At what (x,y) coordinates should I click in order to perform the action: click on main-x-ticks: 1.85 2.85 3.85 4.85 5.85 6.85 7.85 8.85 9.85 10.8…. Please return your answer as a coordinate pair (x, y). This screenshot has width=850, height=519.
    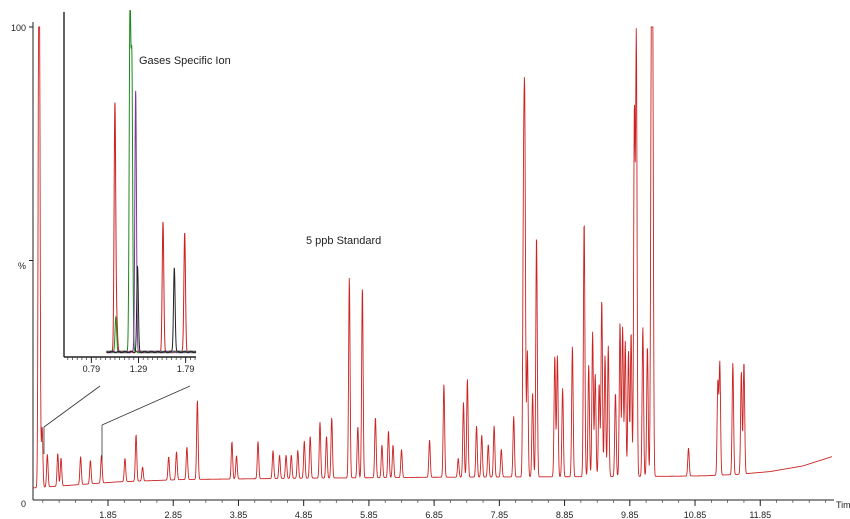
    Looking at the image, I should click on (435, 509).